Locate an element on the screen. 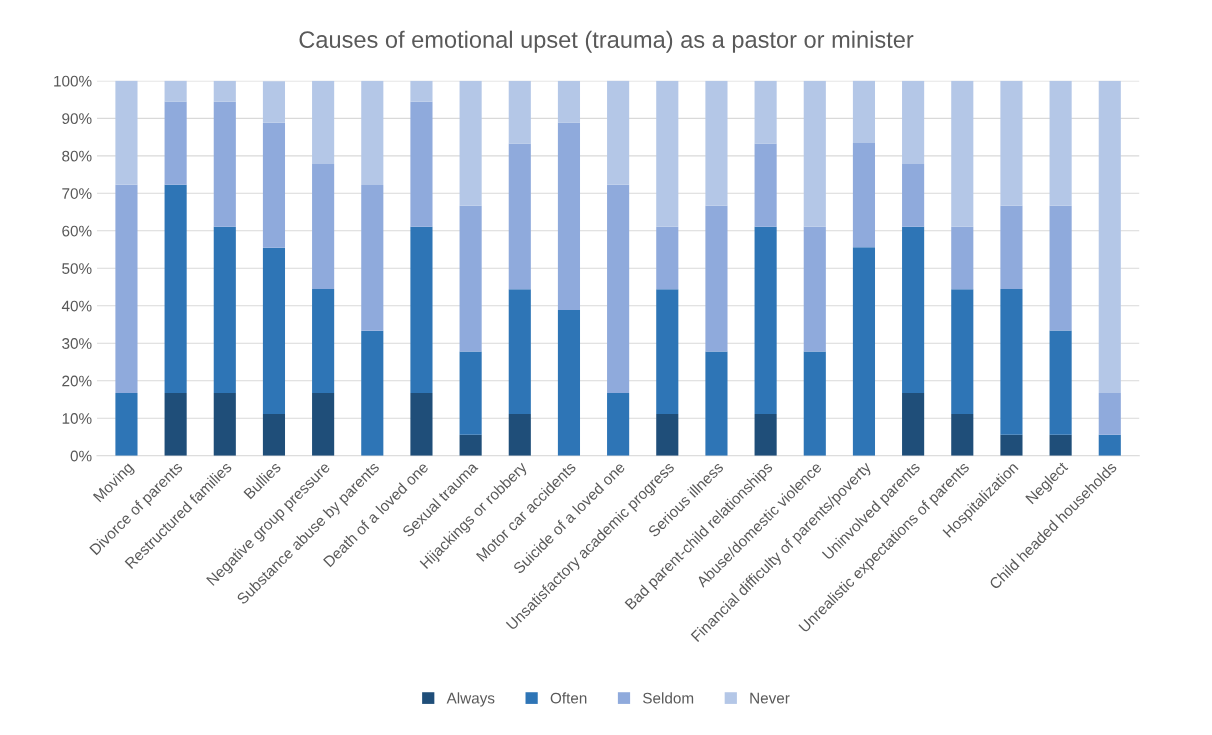 This screenshot has height=735, width=1212. legend-label: Never is located at coordinates (770, 698).